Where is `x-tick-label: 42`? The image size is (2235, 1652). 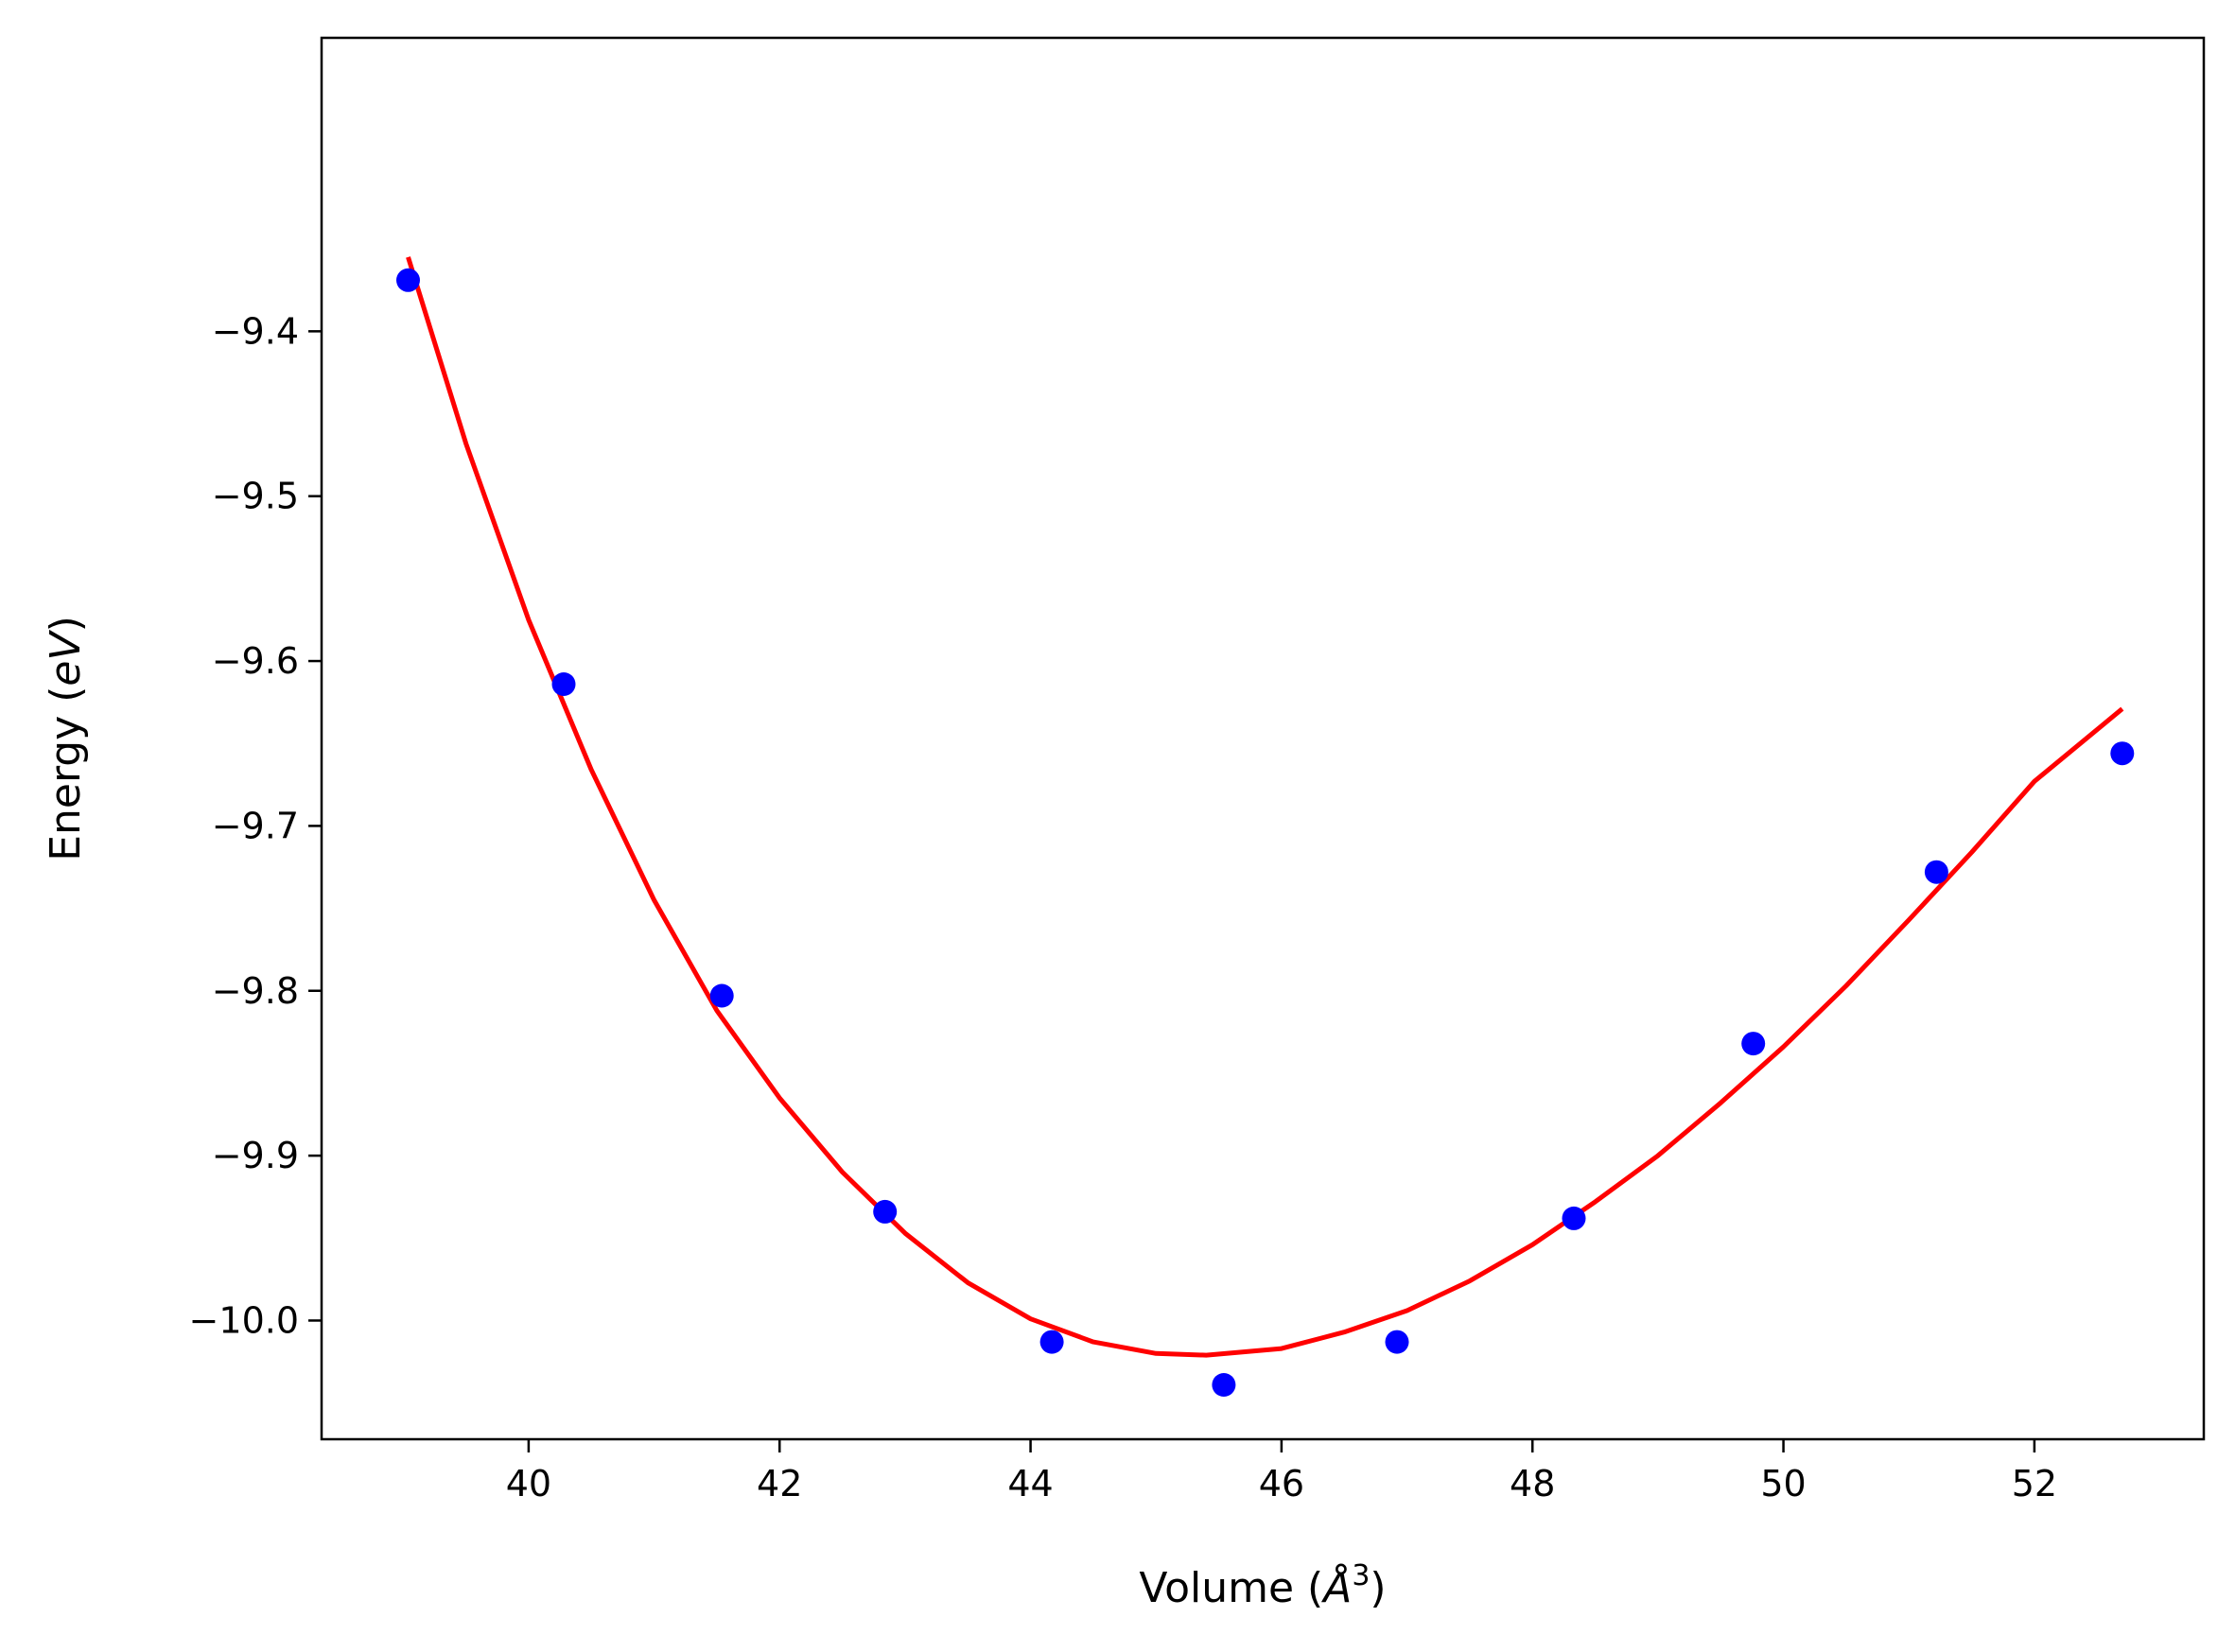
x-tick-label: 42 is located at coordinates (779, 1484).